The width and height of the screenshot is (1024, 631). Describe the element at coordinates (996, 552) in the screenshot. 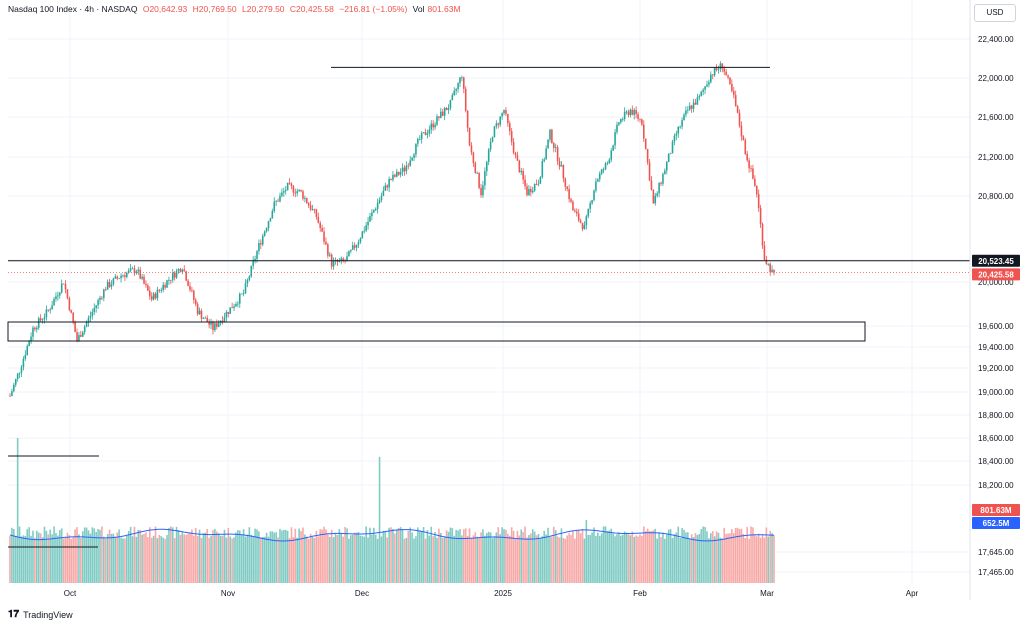

I see `y-tick-label: 17,645.00` at that location.